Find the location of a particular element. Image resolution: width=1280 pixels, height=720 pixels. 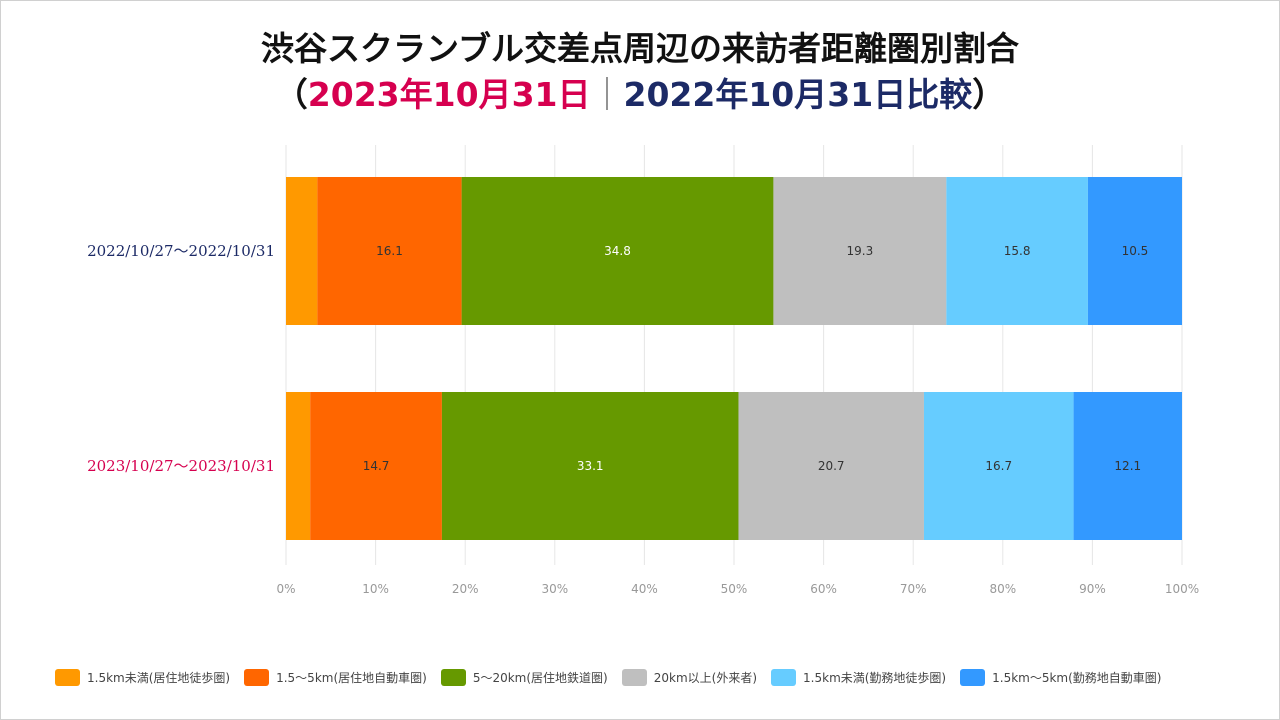

legend-item: 20km以上(外来者) is located at coordinates (689, 677).